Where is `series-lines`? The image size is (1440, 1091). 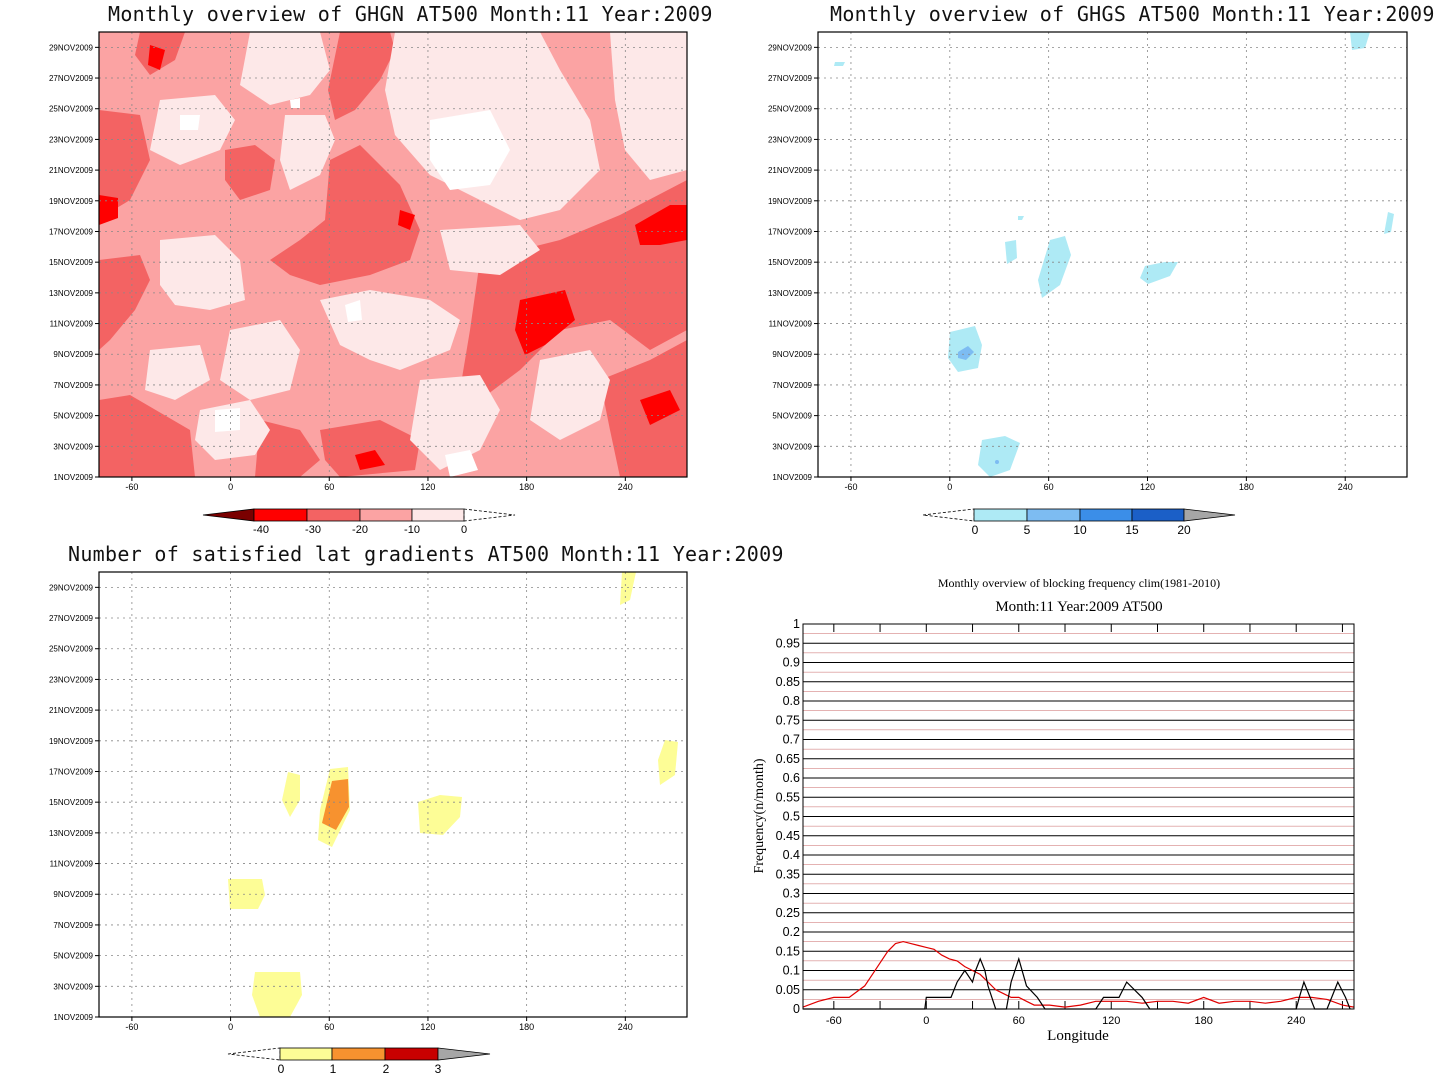 series-lines is located at coordinates (1078, 975).